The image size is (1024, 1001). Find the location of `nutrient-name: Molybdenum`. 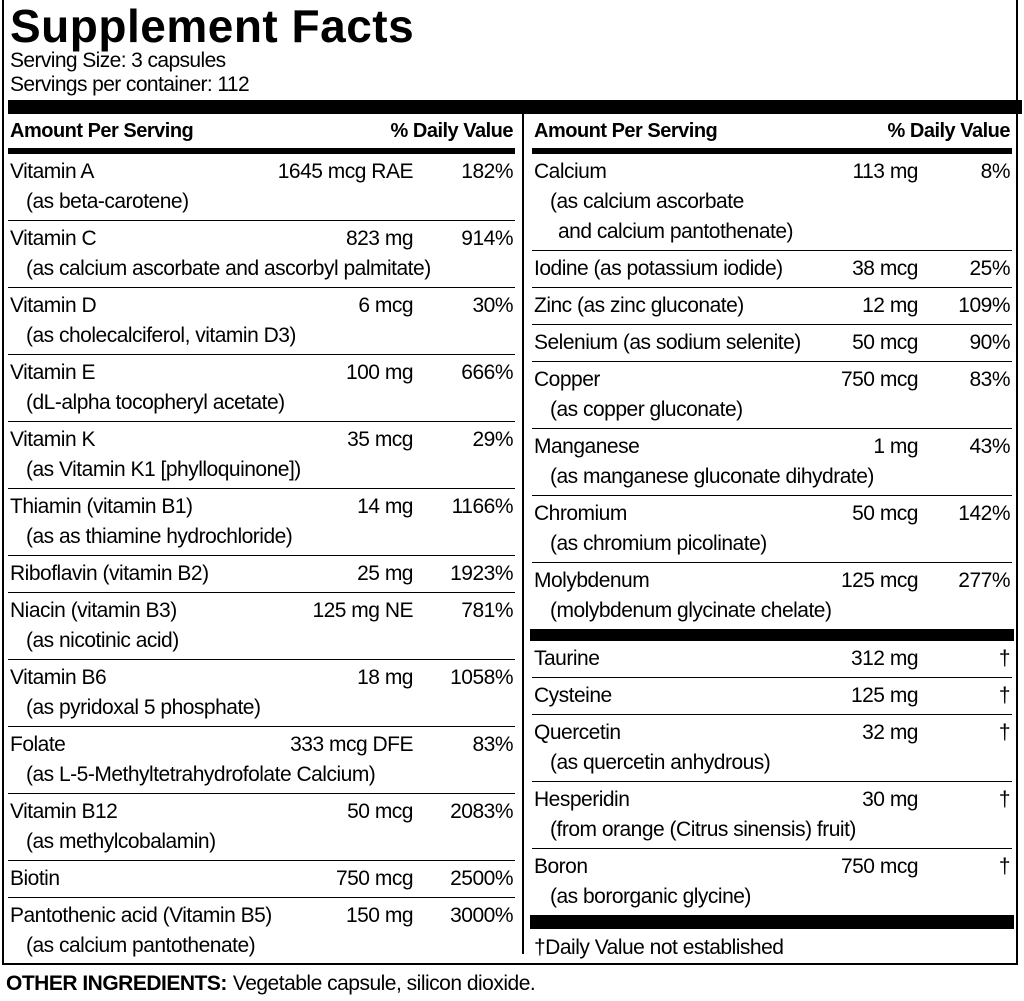

nutrient-name: Molybdenum is located at coordinates (592, 580).